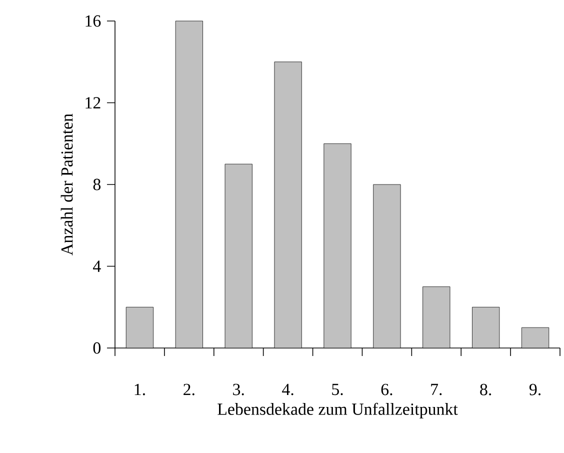 The image size is (564, 453). I want to click on y-tick-label: 16, so click(93, 21).